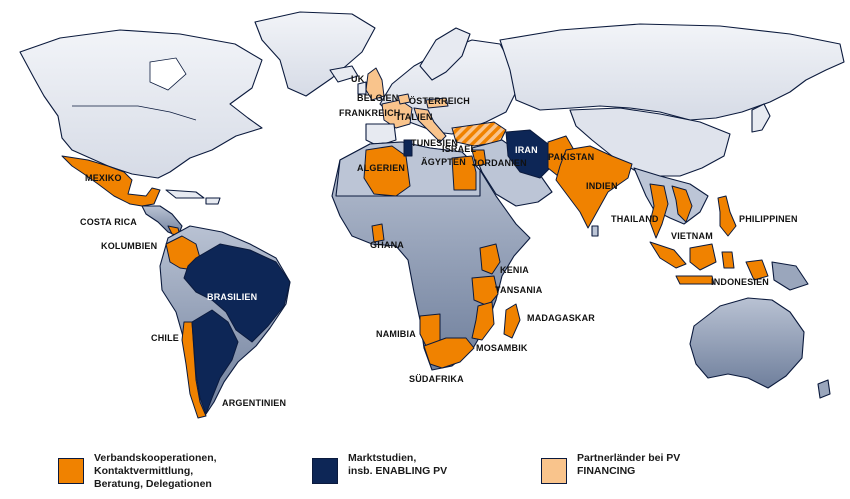 Image resolution: width=850 pixels, height=499 pixels. Describe the element at coordinates (168, 74) in the screenshot. I see `hudson-bay` at that location.